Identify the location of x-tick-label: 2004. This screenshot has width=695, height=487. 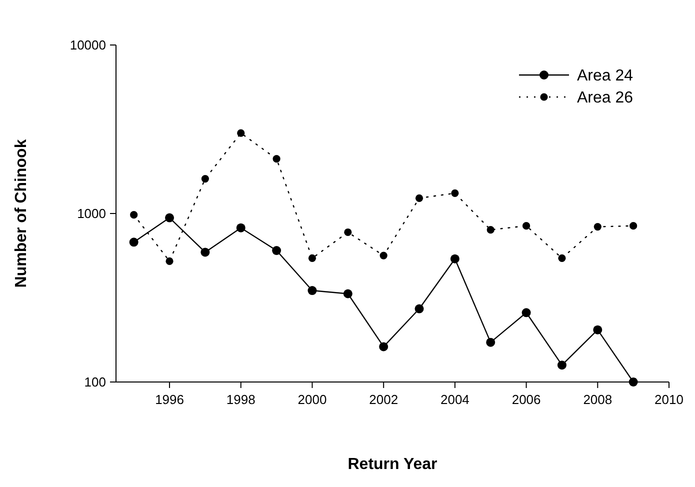
(455, 399).